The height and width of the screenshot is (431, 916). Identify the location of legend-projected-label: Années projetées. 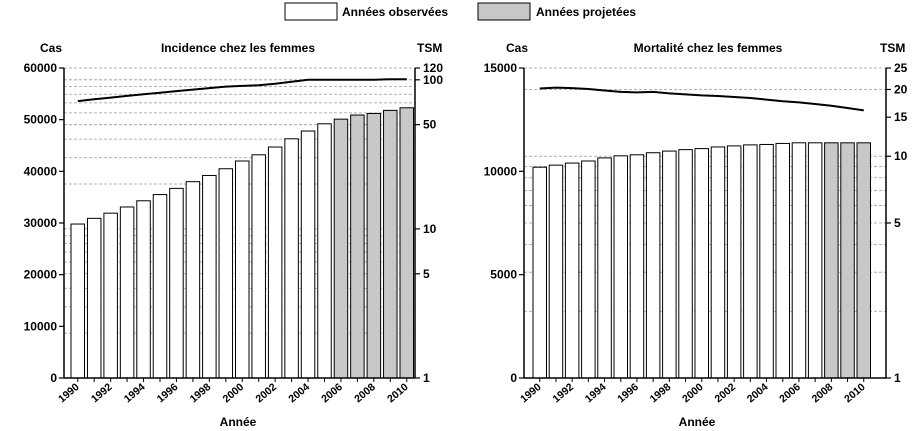
(586, 12).